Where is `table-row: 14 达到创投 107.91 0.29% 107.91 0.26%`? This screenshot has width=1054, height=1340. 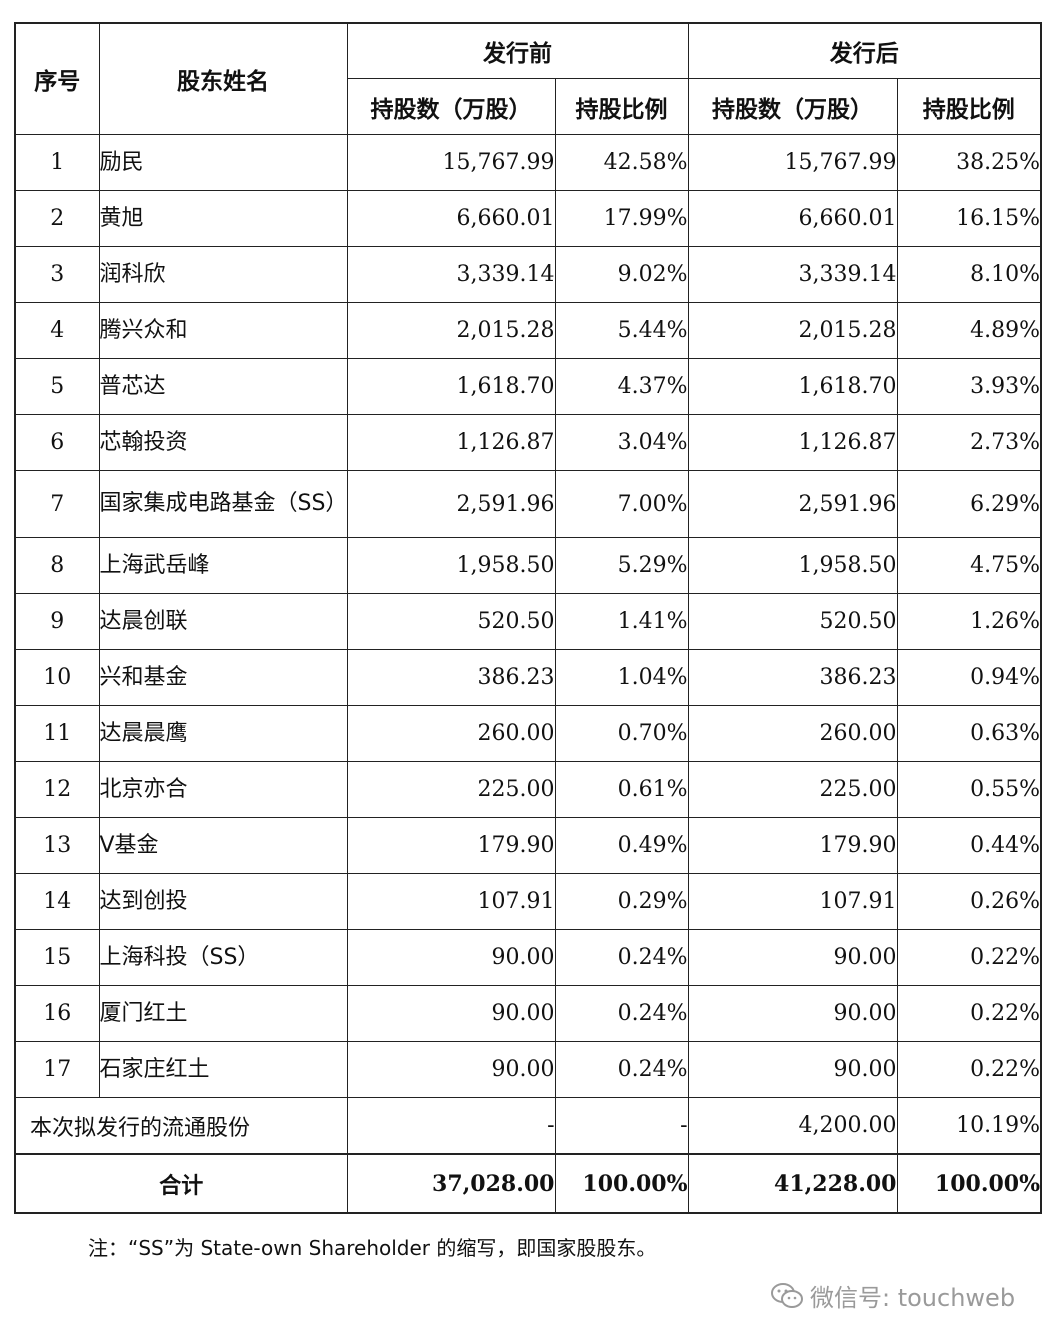 table-row: 14 达到创投 107.91 0.29% 107.91 0.26% is located at coordinates (528, 901).